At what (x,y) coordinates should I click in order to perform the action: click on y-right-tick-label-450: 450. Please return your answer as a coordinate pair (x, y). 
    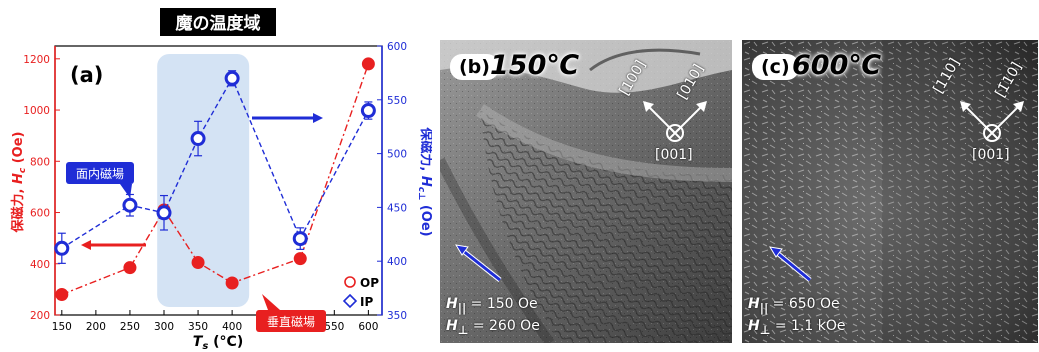
    Looking at the image, I should click on (397, 208).